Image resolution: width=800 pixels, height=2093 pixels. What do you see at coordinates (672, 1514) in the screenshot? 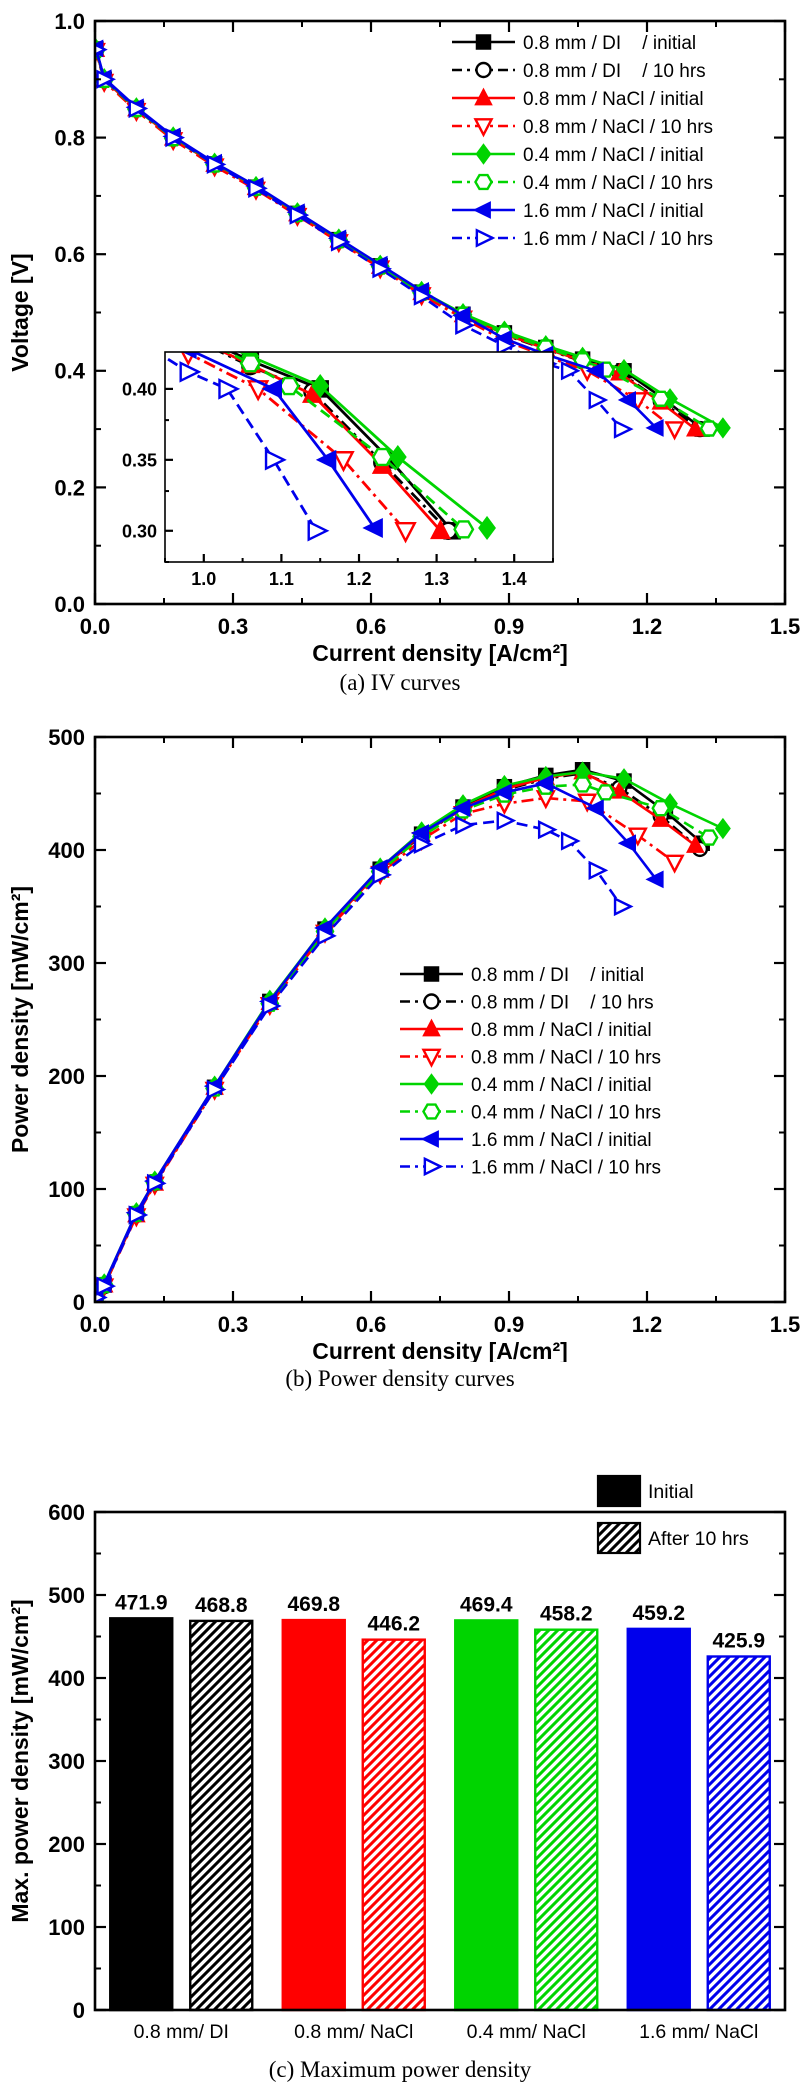
I see `legend: Initial After 10 hrs` at bounding box center [672, 1514].